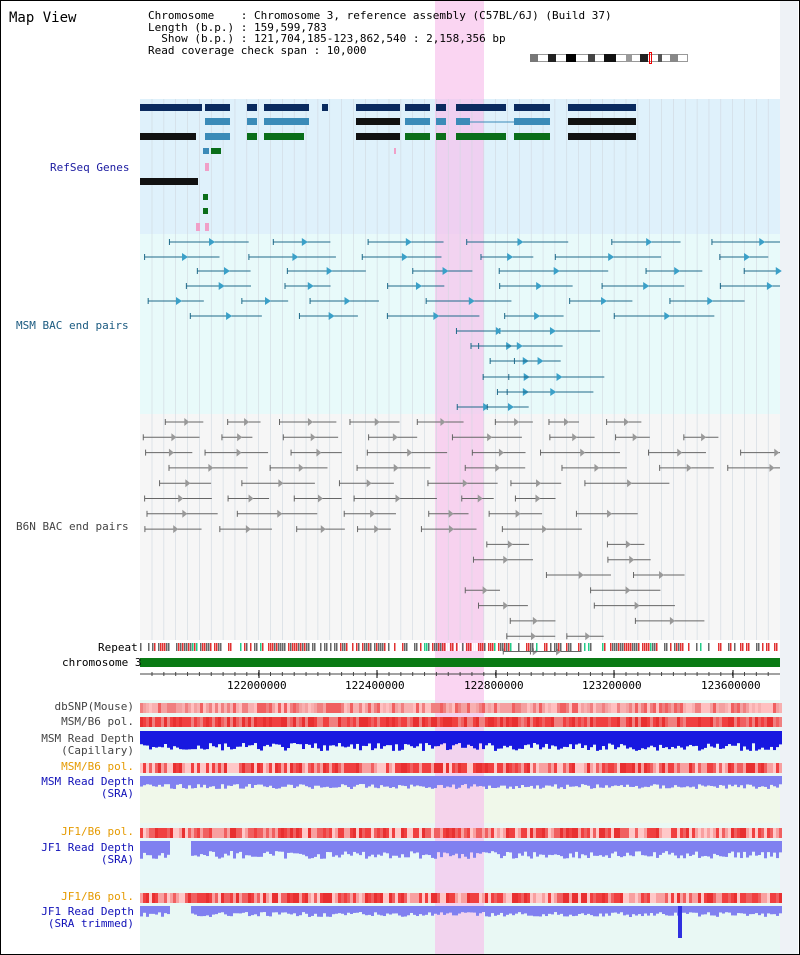 The image size is (800, 955). Describe the element at coordinates (459, 477) in the screenshot. I see `highlight-region` at that location.